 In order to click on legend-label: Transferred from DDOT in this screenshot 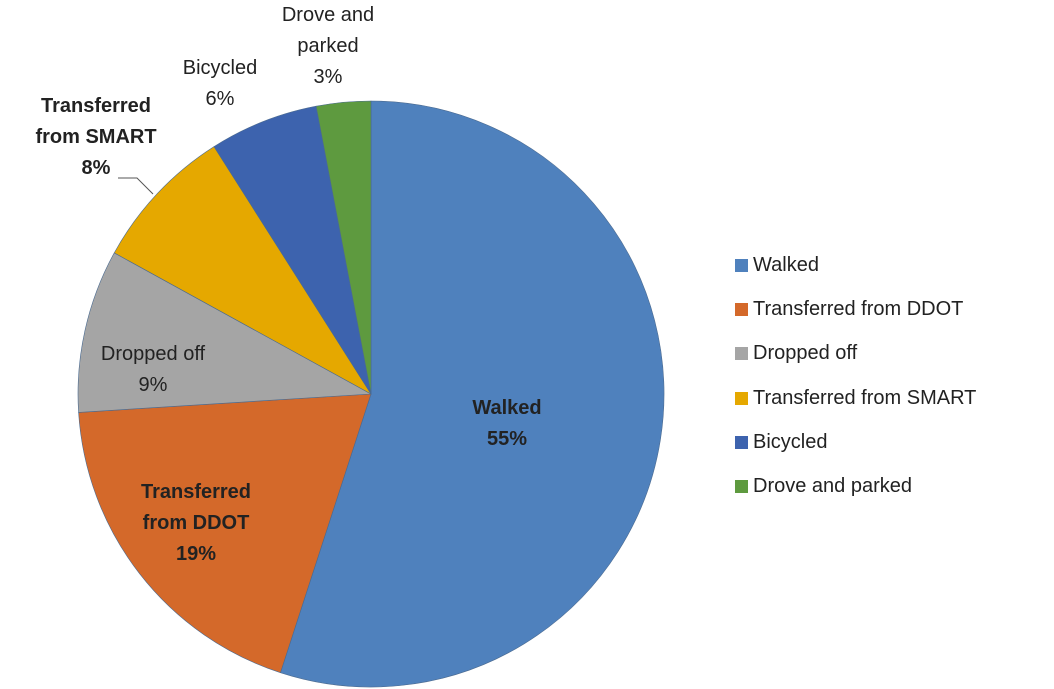, I will do `click(858, 309)`.